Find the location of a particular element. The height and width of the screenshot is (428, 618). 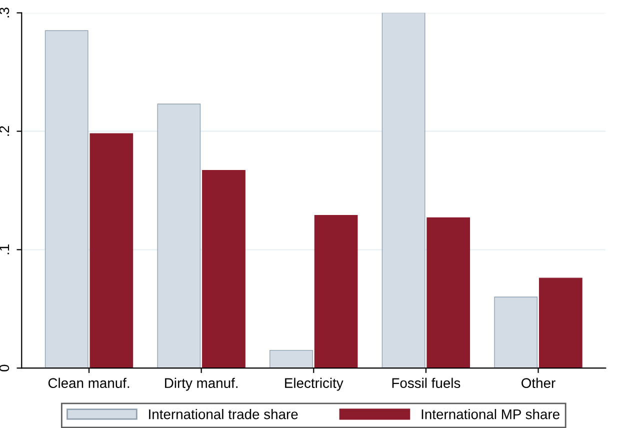

x-tick-label: Other is located at coordinates (539, 383).